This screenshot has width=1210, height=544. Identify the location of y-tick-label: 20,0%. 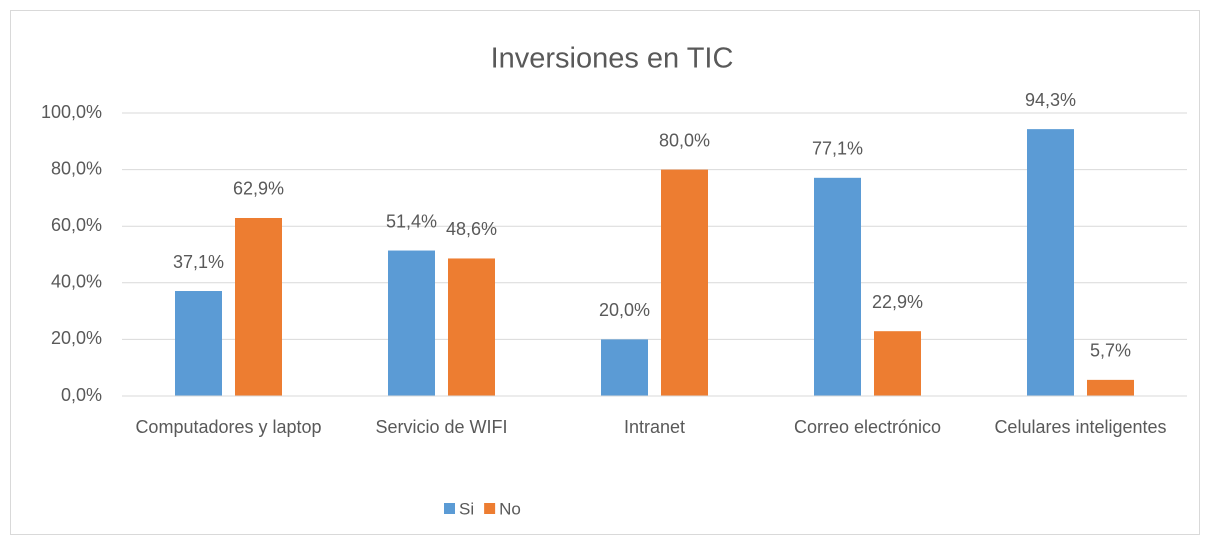
(76, 338).